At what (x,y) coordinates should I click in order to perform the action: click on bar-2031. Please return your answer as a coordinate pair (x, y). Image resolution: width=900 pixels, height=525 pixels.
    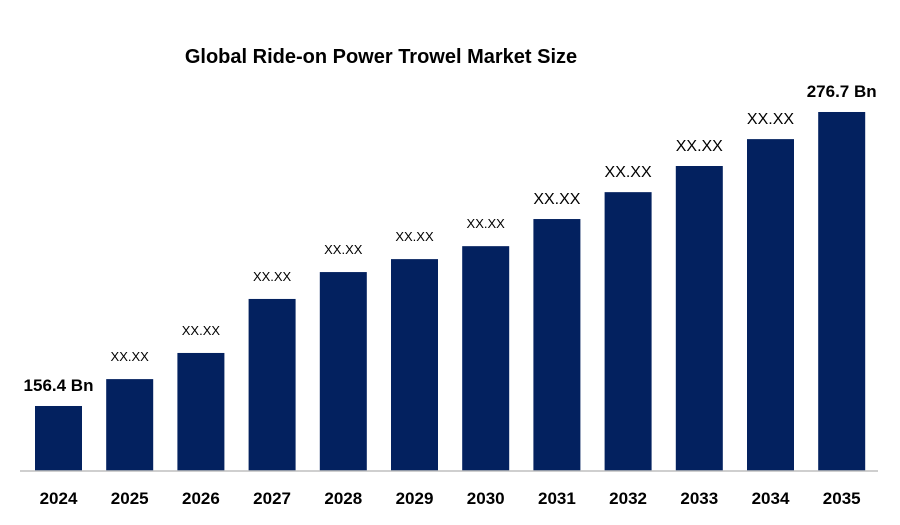
    Looking at the image, I should click on (557, 345).